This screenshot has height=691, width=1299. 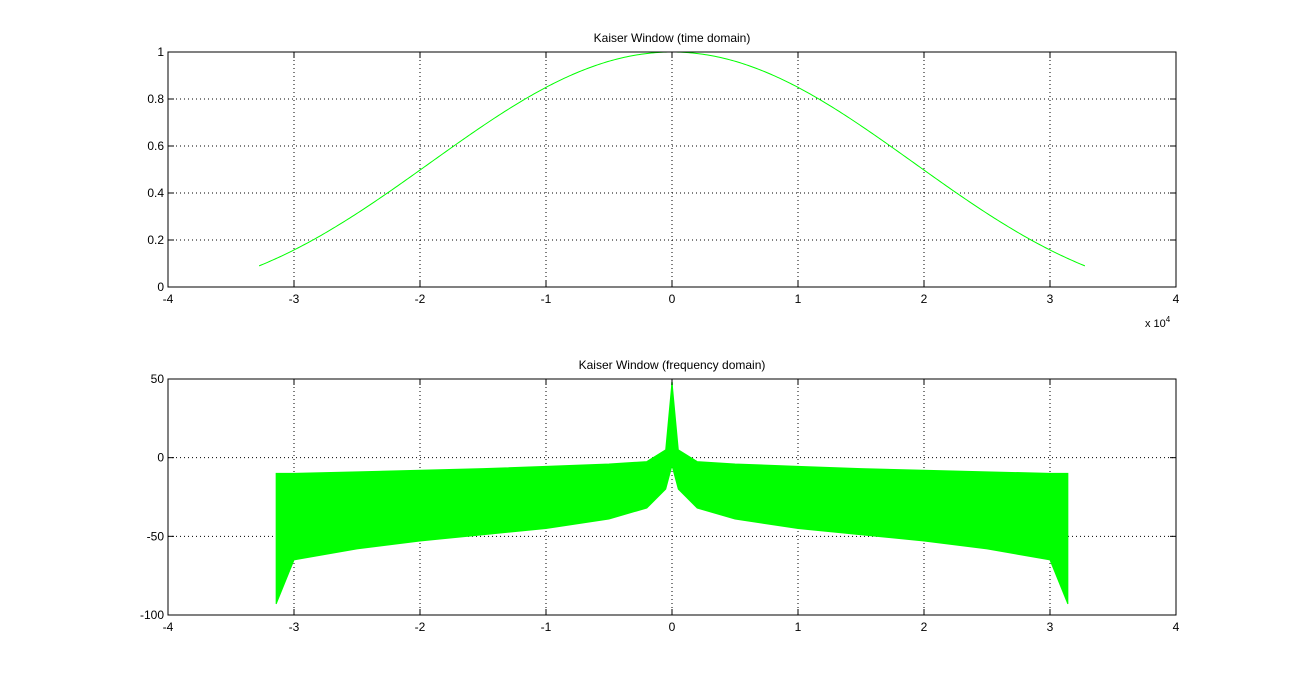 I want to click on x-axis-multiplier-base: x 10, so click(x=1155, y=324).